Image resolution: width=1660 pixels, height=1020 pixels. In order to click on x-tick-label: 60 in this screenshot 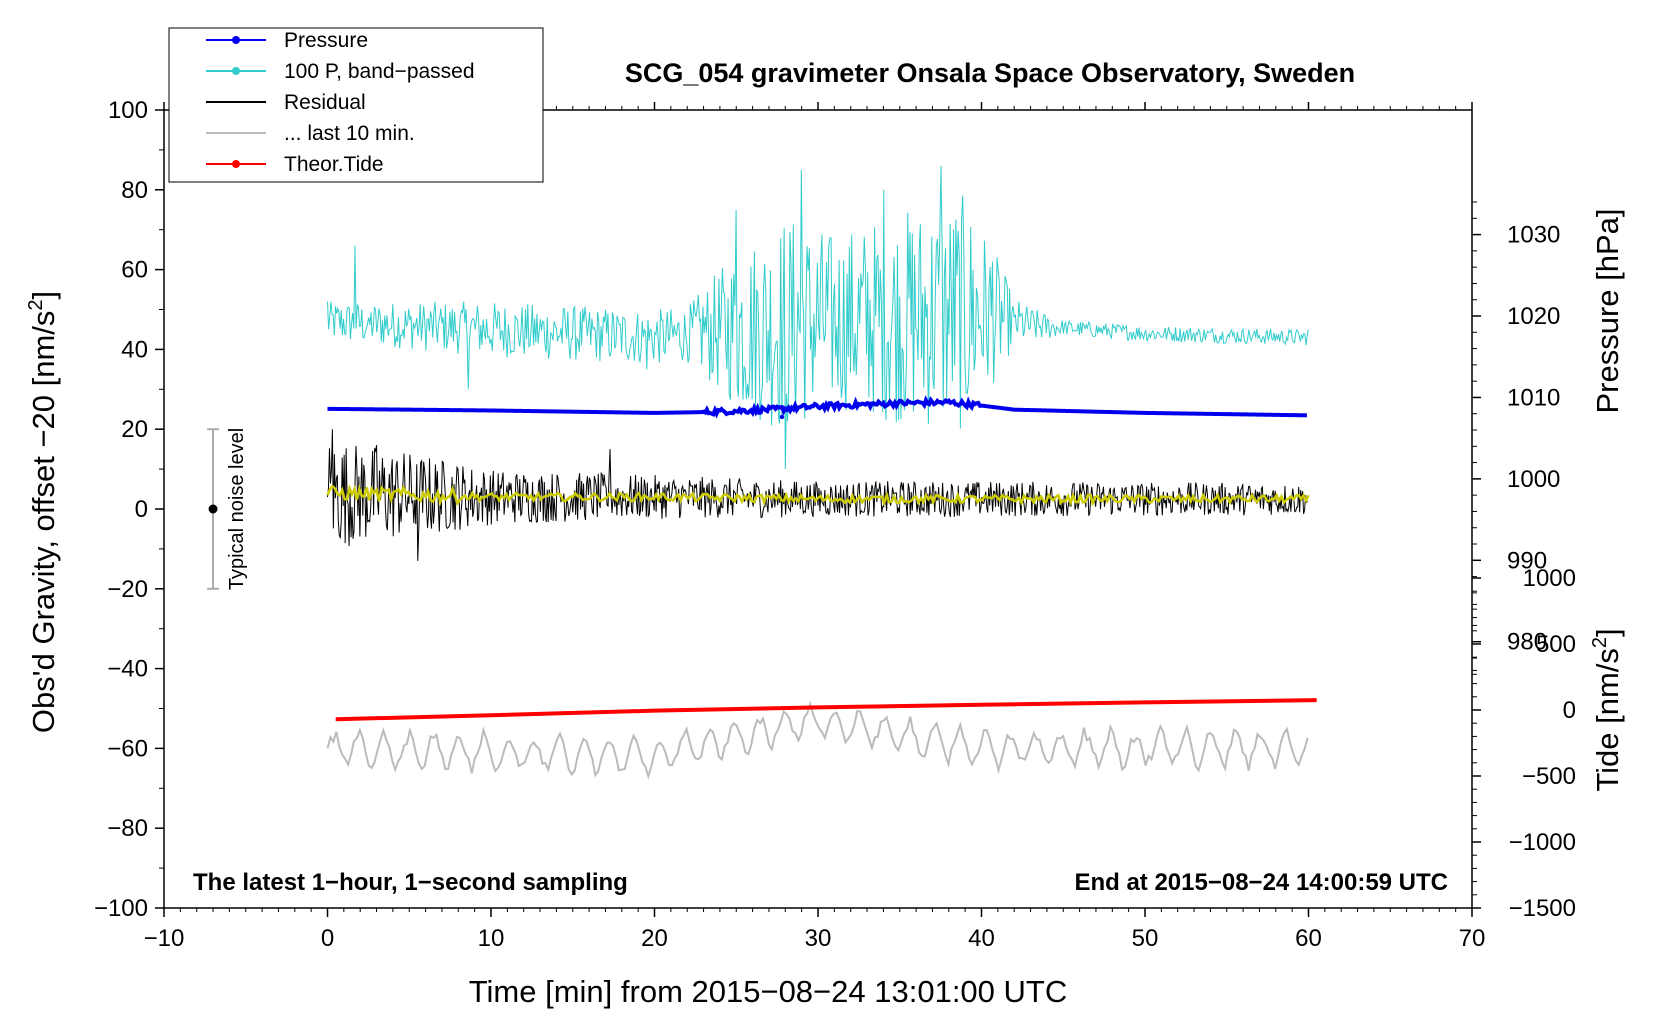, I will do `click(1308, 938)`.